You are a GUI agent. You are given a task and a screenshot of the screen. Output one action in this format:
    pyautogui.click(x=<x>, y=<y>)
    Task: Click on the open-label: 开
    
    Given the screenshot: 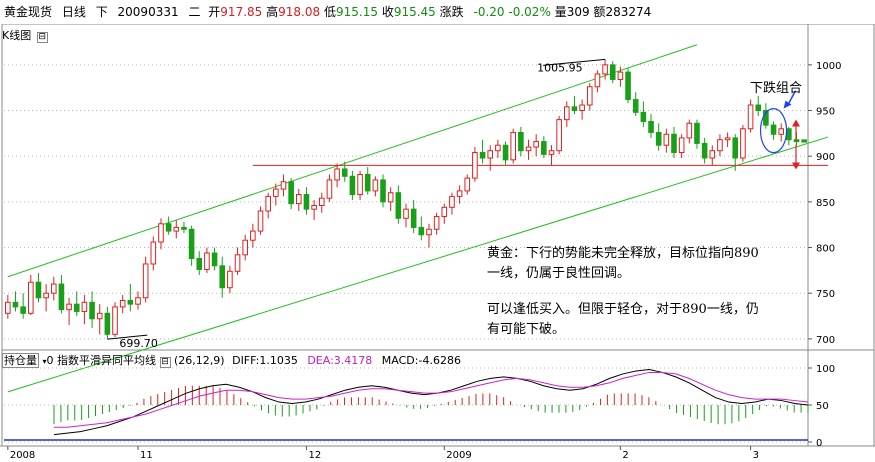 What is the action you would take?
    pyautogui.click(x=214, y=12)
    